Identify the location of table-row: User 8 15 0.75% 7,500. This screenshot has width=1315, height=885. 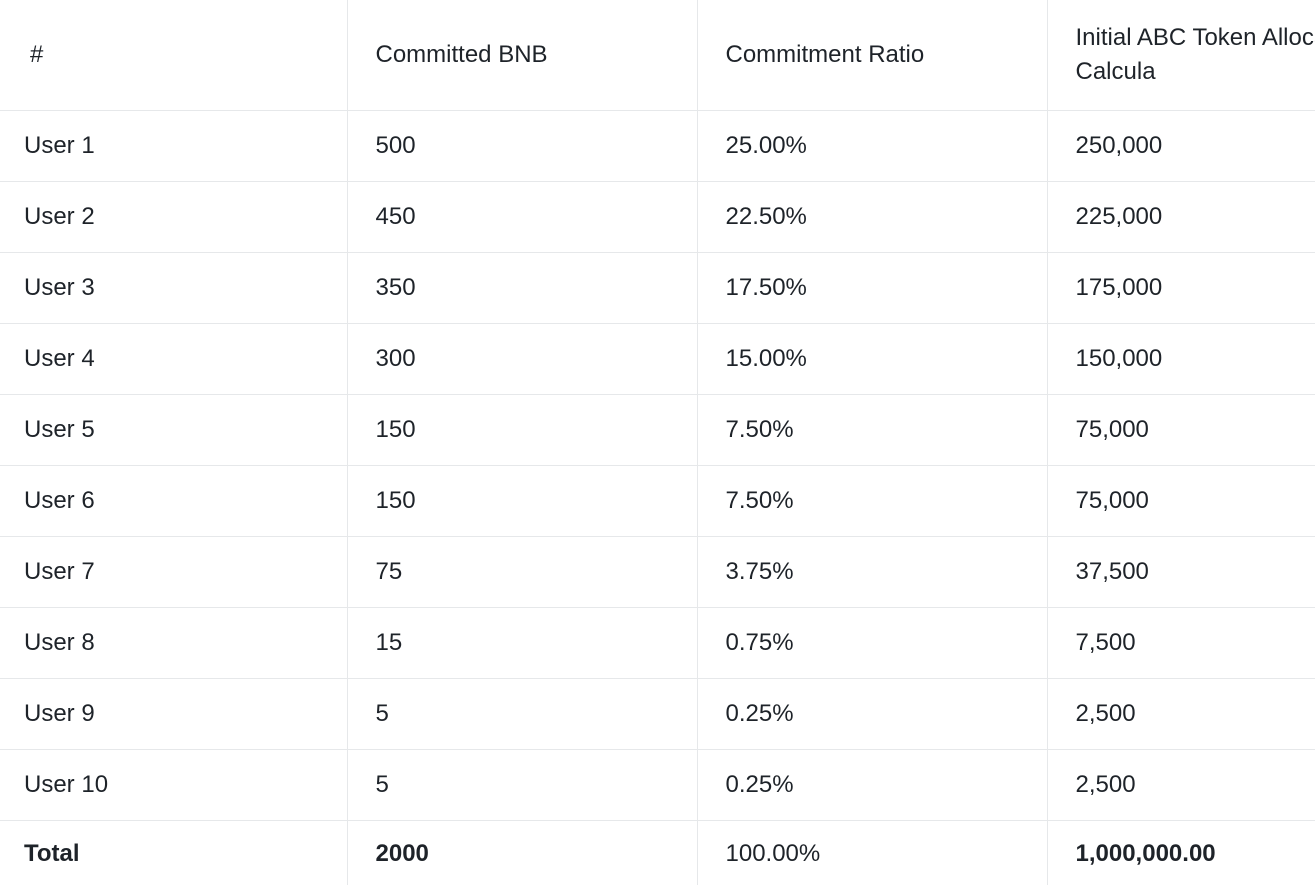
(657, 643).